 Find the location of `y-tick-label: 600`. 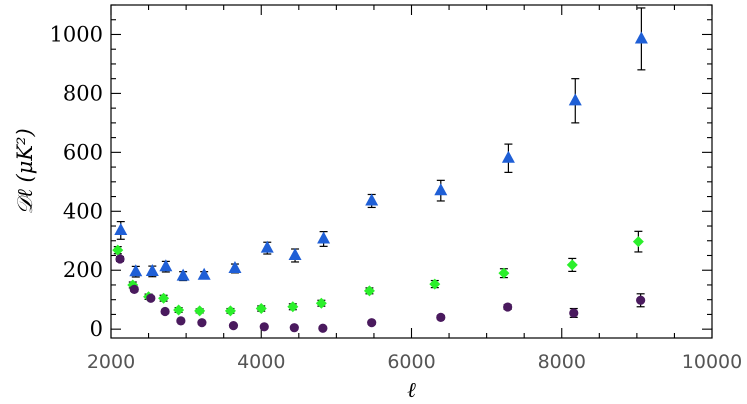

y-tick-label: 600 is located at coordinates (83, 152).